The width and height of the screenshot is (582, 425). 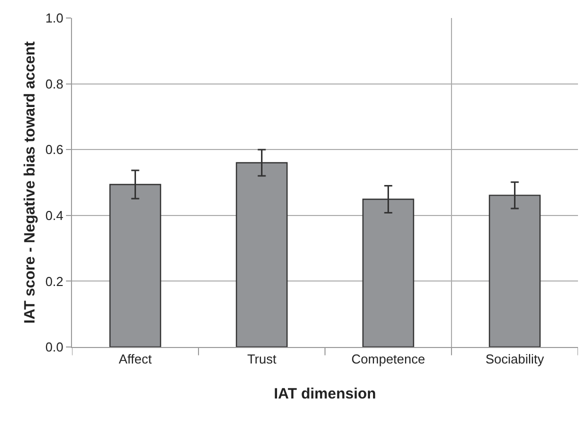 I want to click on x-tick-label: Trust, so click(x=262, y=359).